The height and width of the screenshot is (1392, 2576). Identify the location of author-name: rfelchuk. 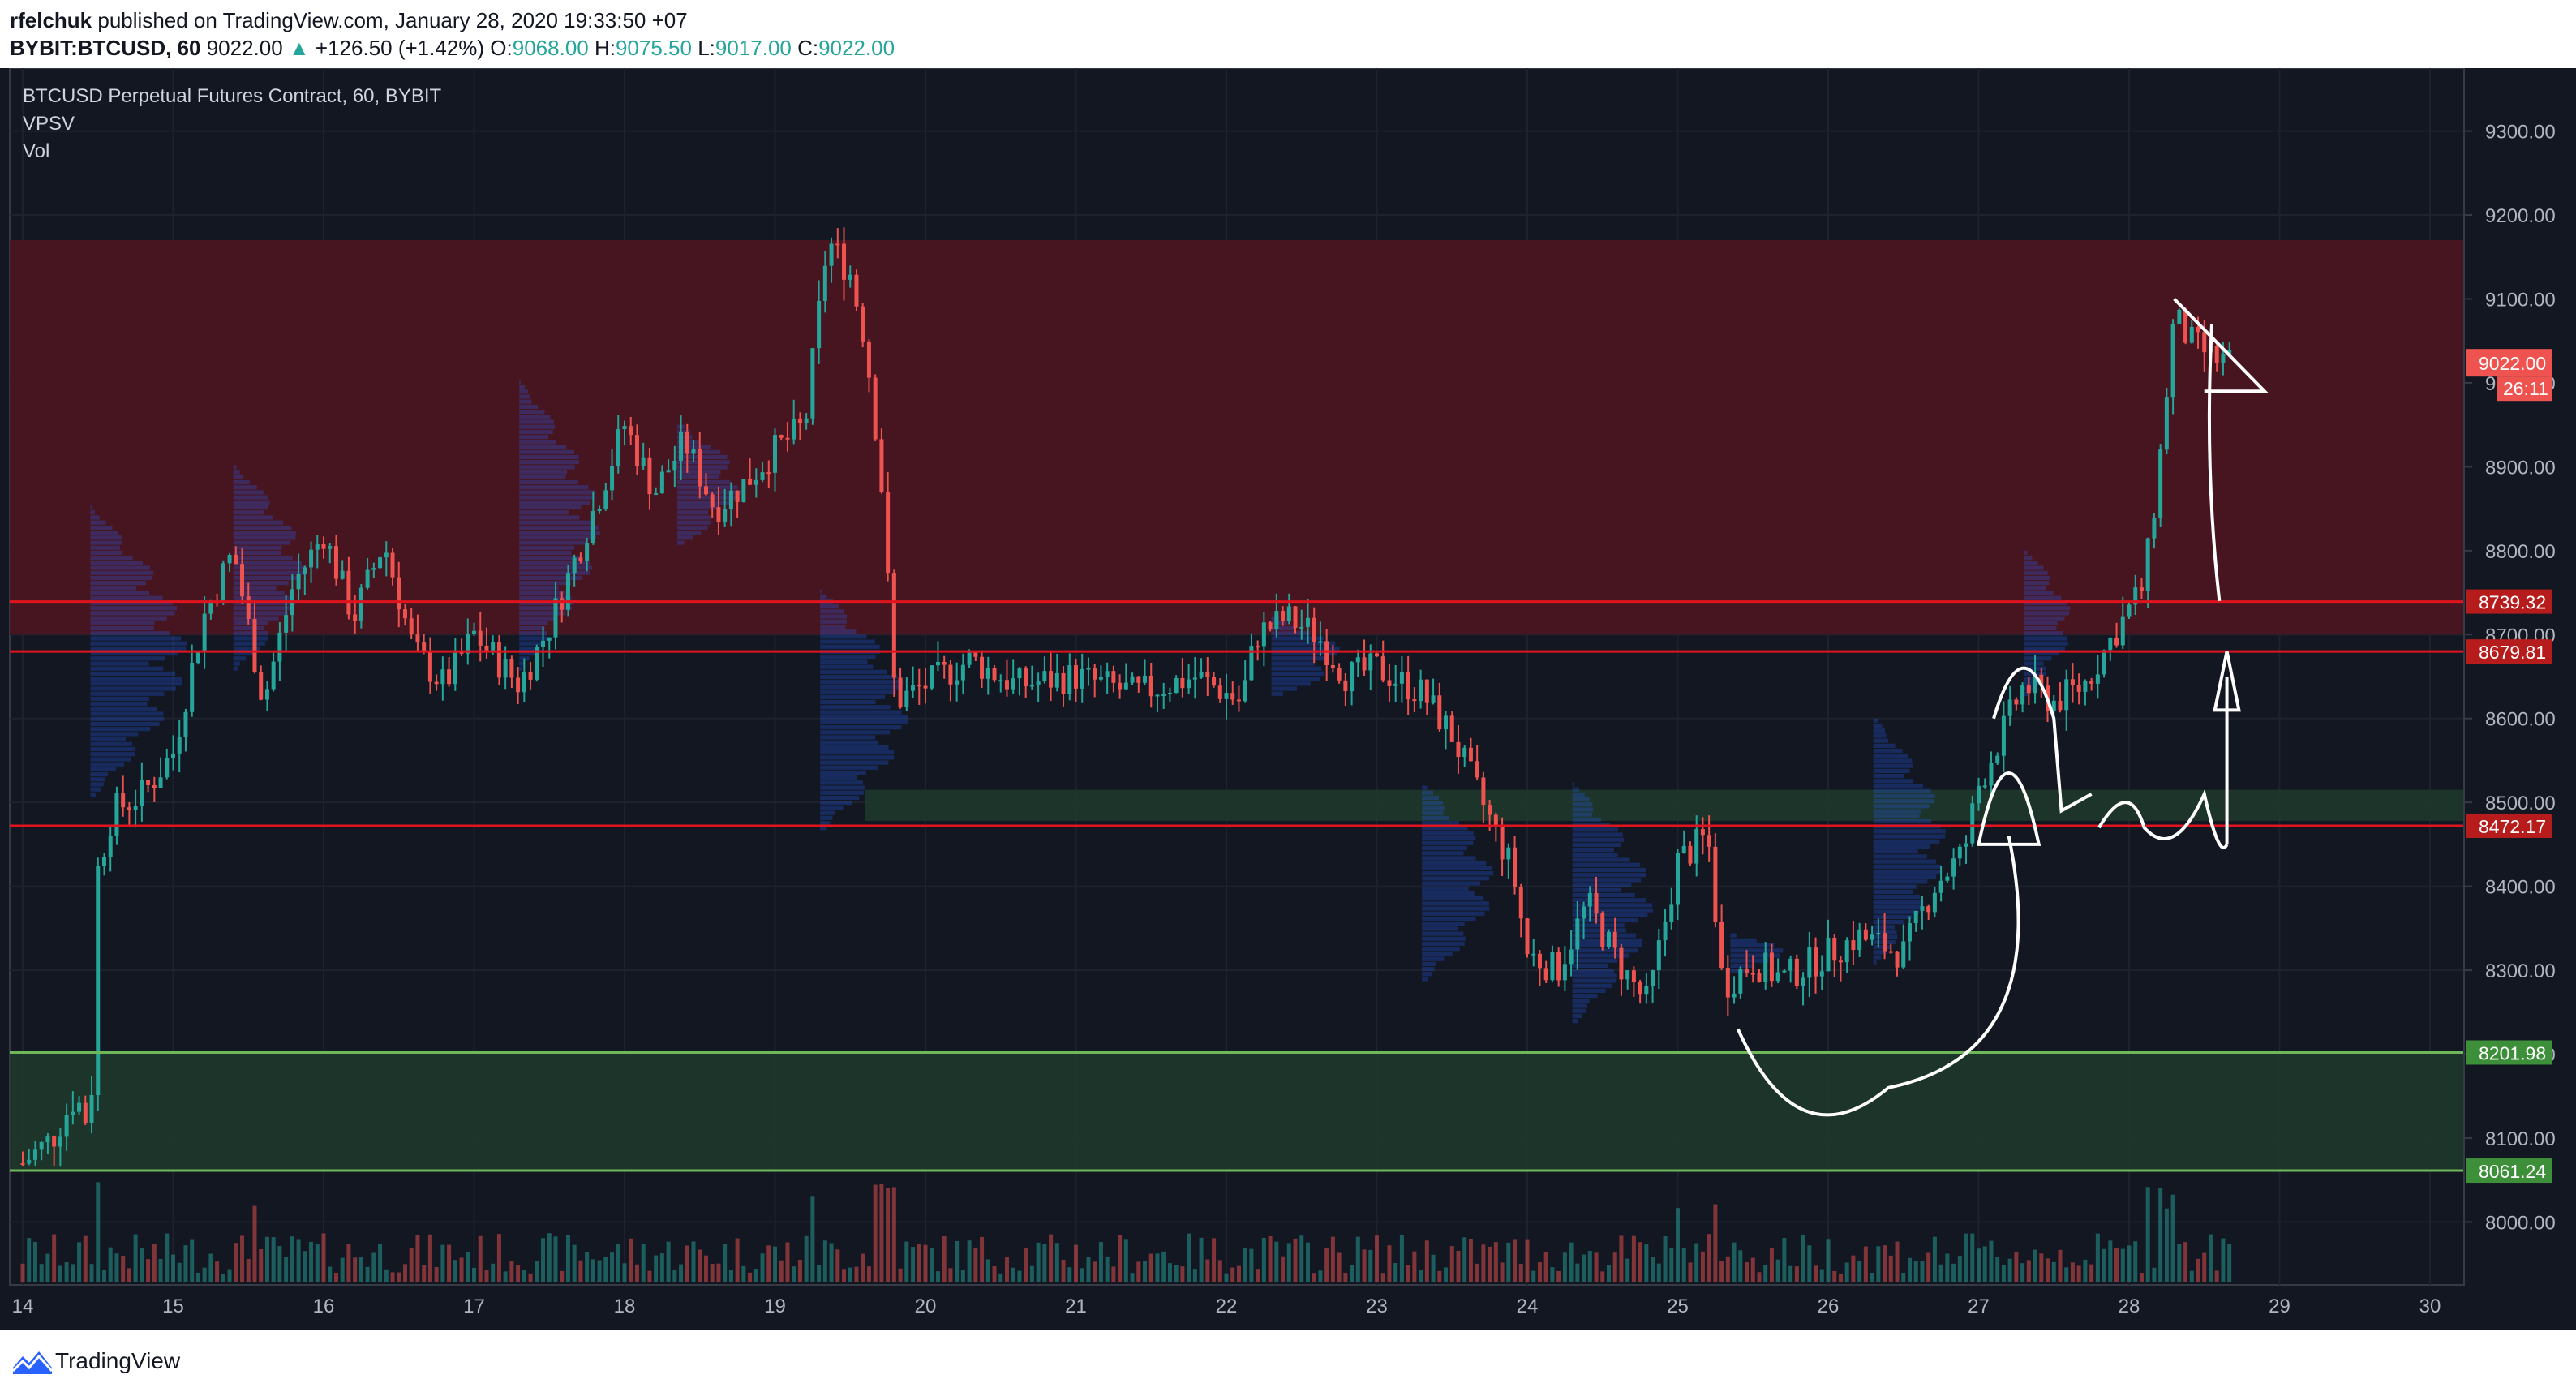
(51, 20).